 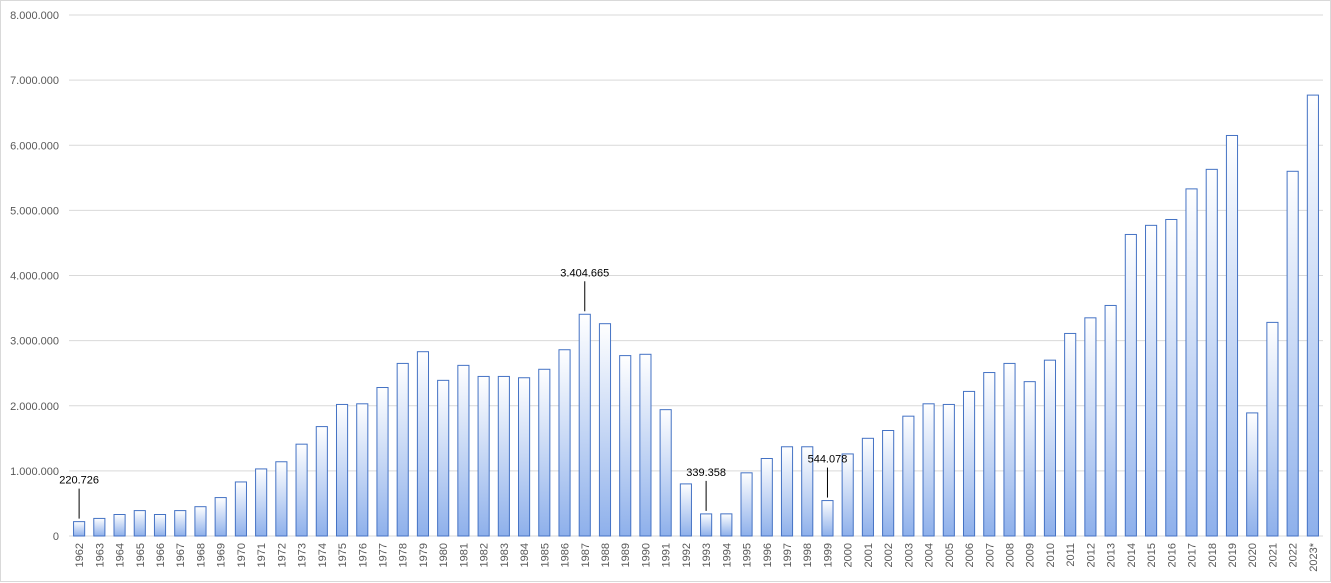 What do you see at coordinates (1009, 449) in the screenshot?
I see `bar-2008` at bounding box center [1009, 449].